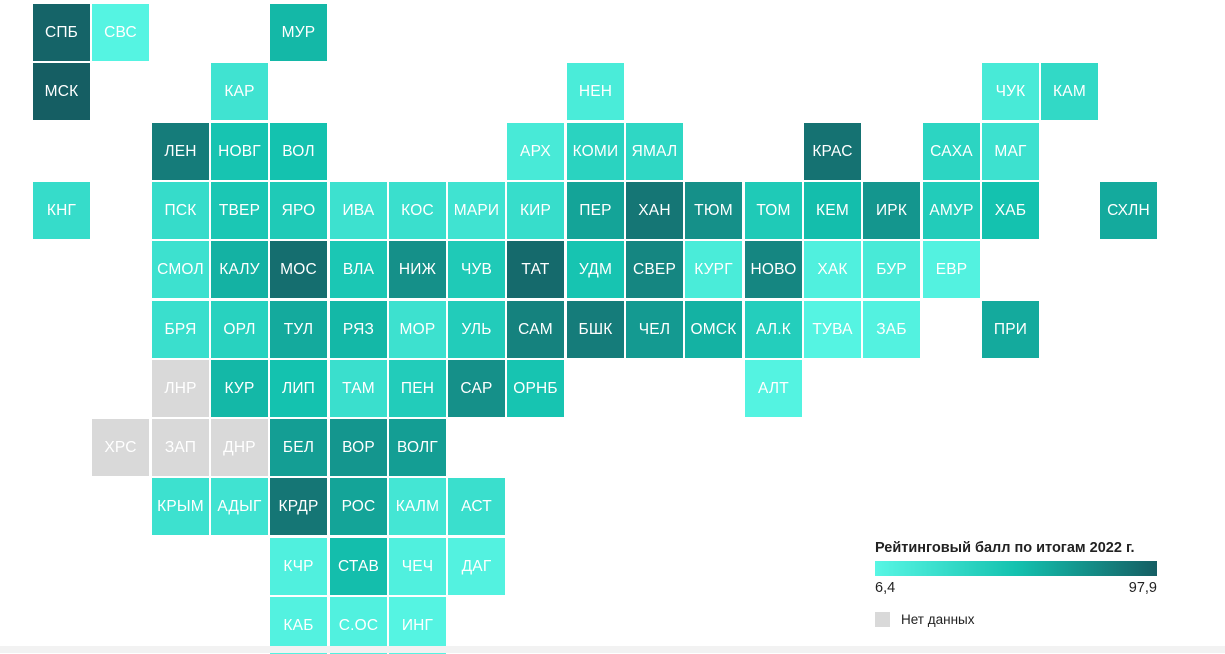  Describe the element at coordinates (358, 447) in the screenshot. I see `region-tile: ВОР` at that location.